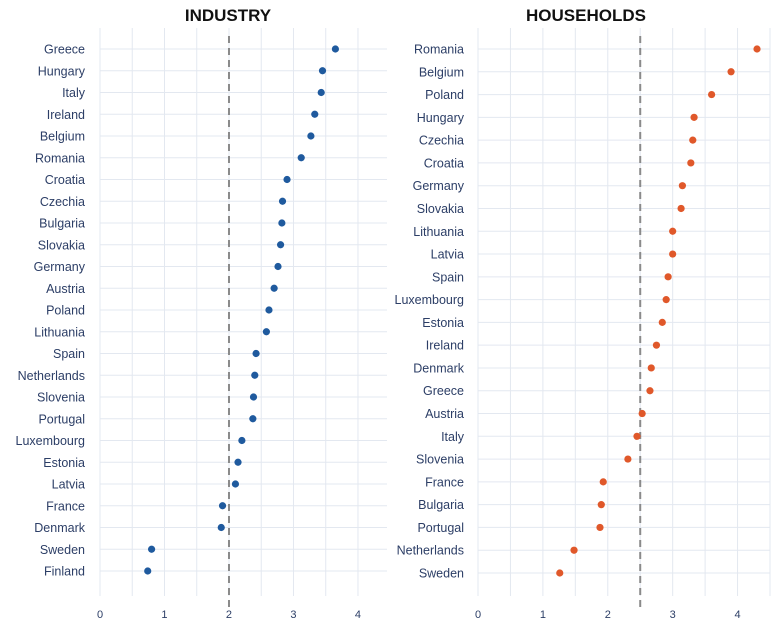 This screenshot has width=780, height=627. What do you see at coordinates (64, 50) in the screenshot?
I see `industry-category-label: Greece` at bounding box center [64, 50].